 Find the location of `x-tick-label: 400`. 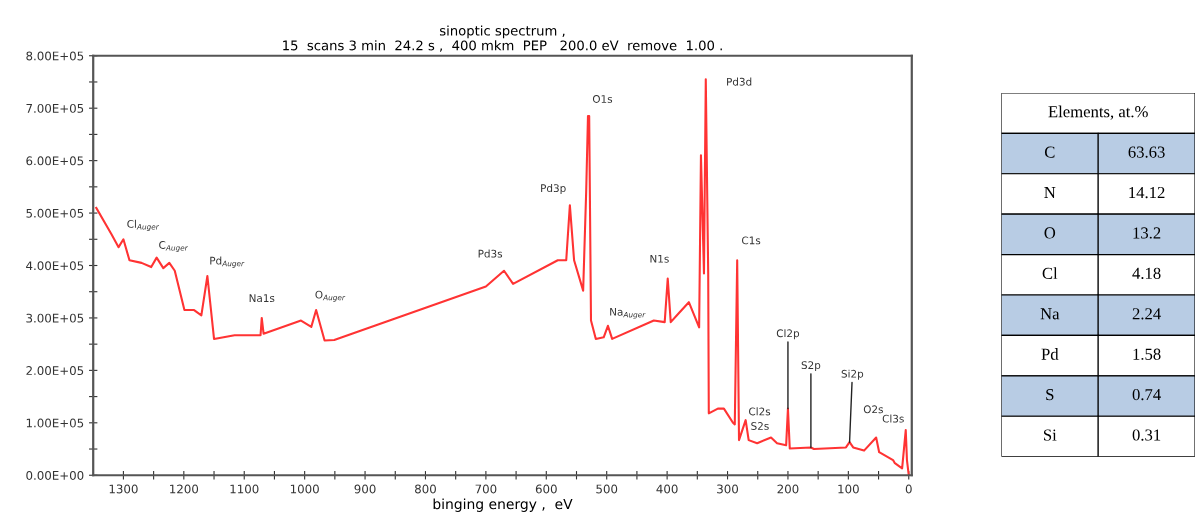

x-tick-label: 400 is located at coordinates (667, 489).